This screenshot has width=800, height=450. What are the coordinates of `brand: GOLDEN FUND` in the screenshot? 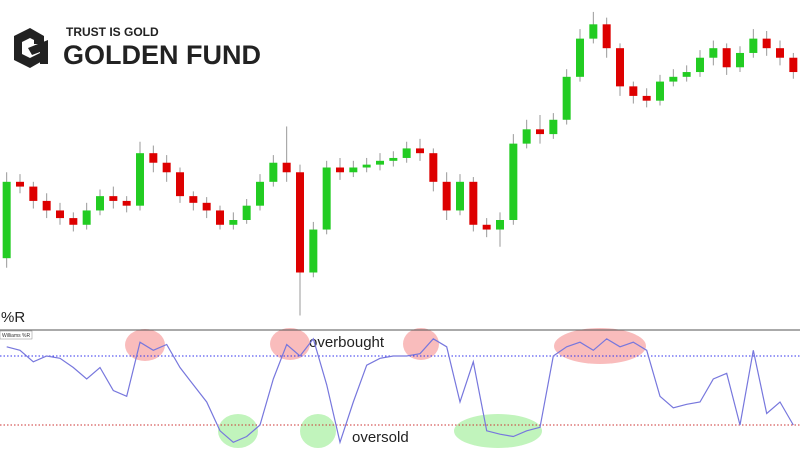 It's located at (162, 55).